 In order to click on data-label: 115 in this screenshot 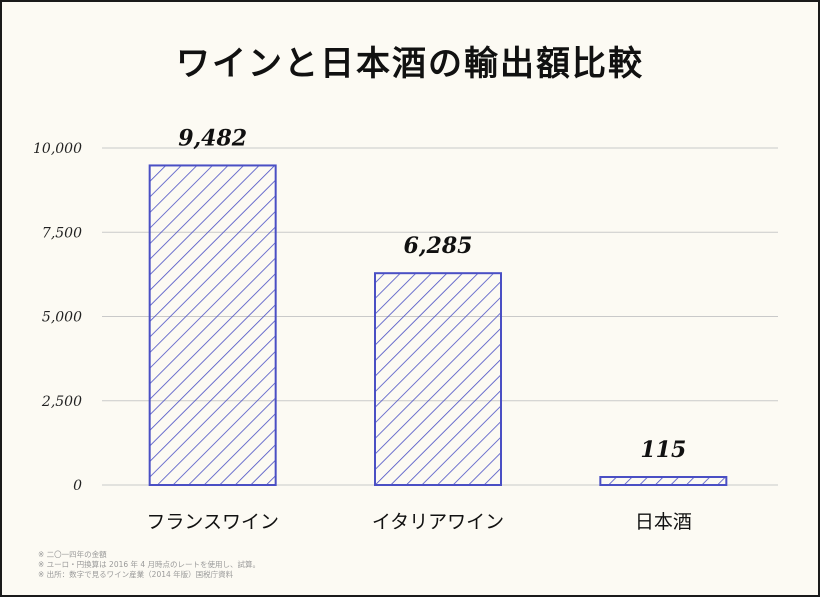, I will do `click(663, 450)`.